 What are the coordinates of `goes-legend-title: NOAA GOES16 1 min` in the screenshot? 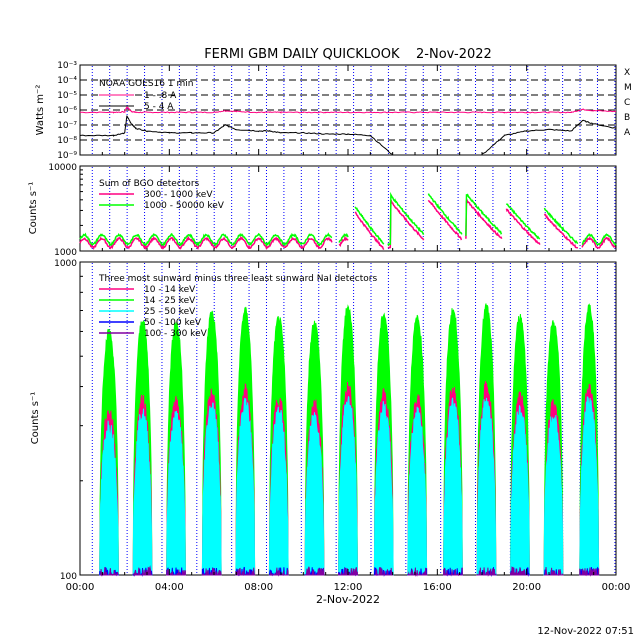 It's located at (146, 84).